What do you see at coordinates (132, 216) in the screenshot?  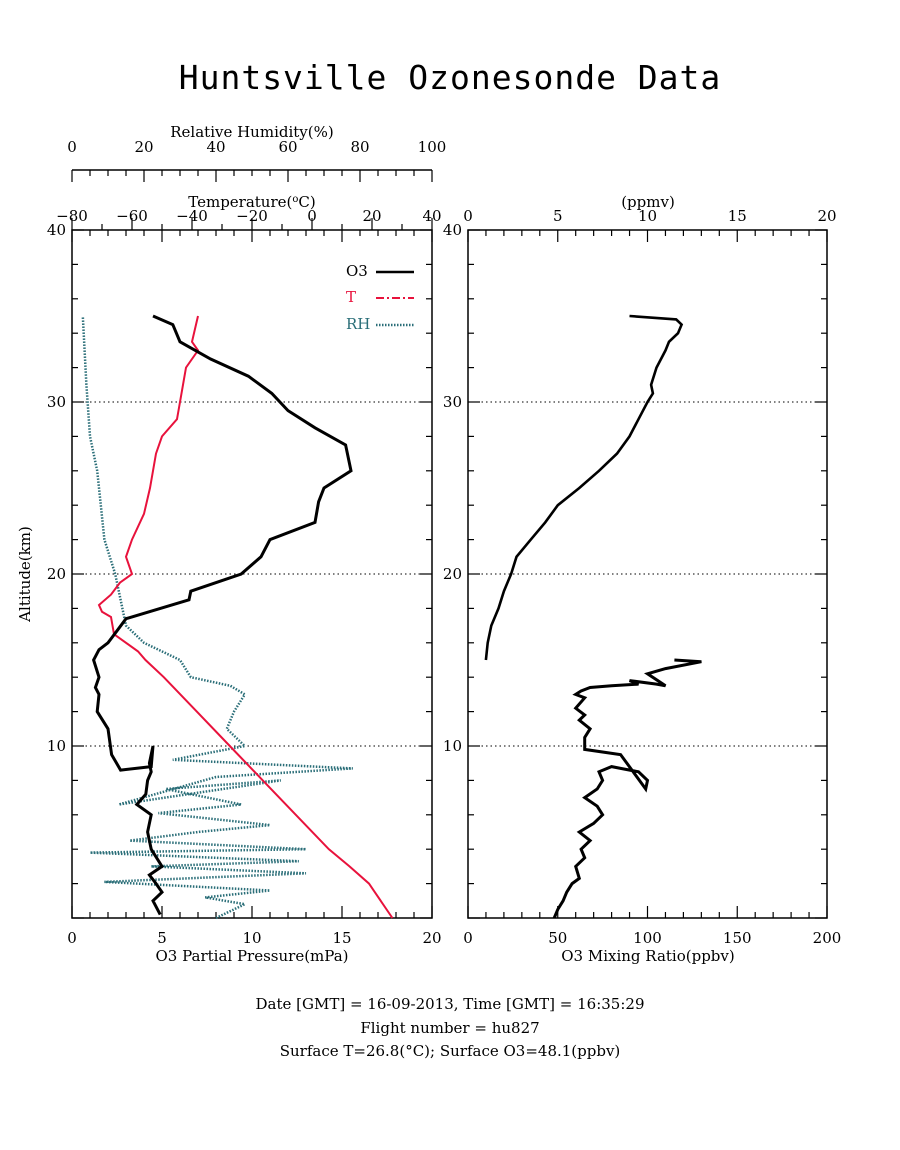 I see `left-temp-tick-label-1: −60` at bounding box center [132, 216].